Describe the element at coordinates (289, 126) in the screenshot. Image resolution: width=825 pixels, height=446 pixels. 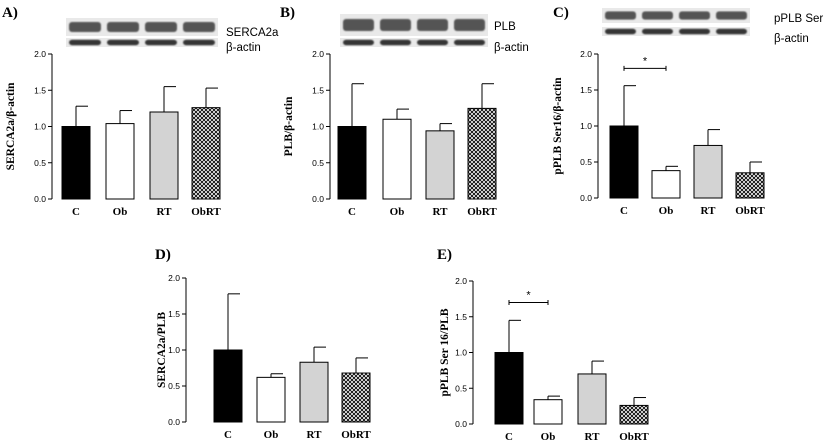
I see `y-axis-label: PLB/β-actin` at that location.